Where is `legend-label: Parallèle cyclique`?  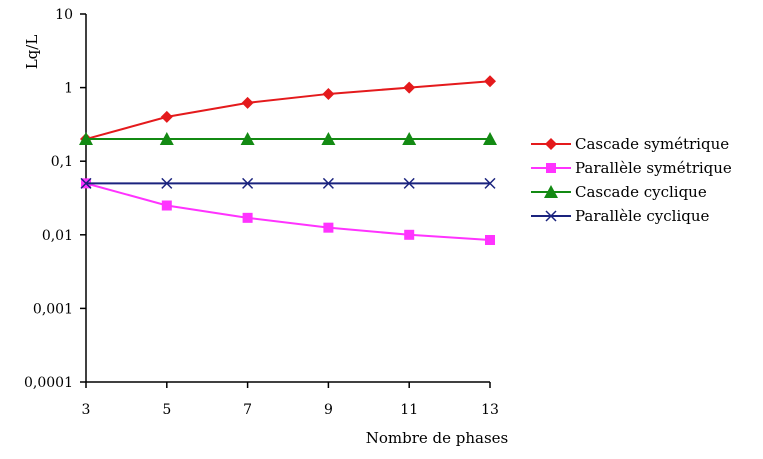
legend-label: Parallèle cyclique is located at coordinates (642, 216).